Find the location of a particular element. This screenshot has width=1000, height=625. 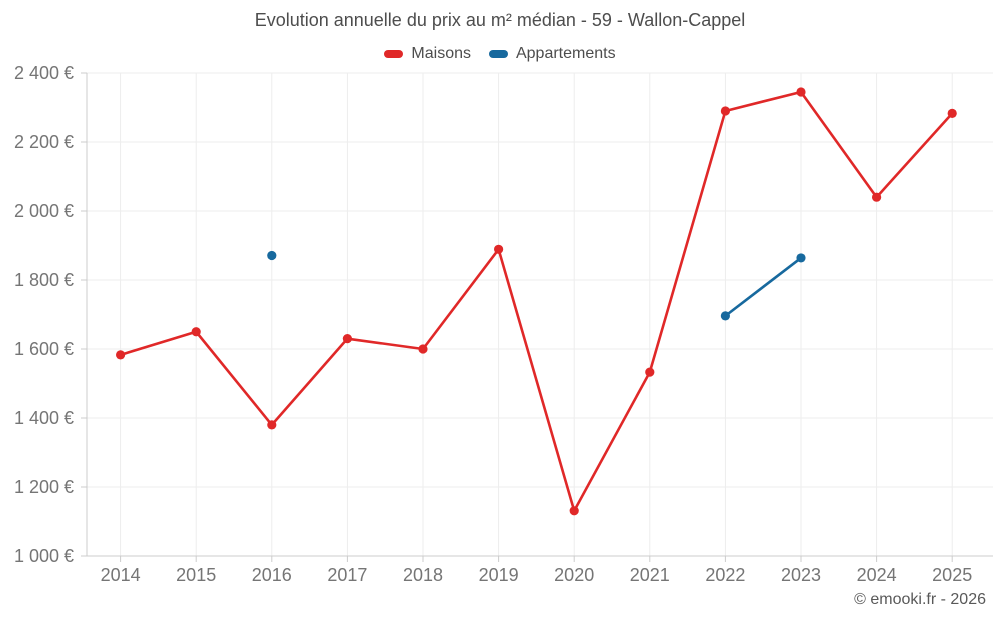

x-tick-label: 2024 is located at coordinates (877, 575).